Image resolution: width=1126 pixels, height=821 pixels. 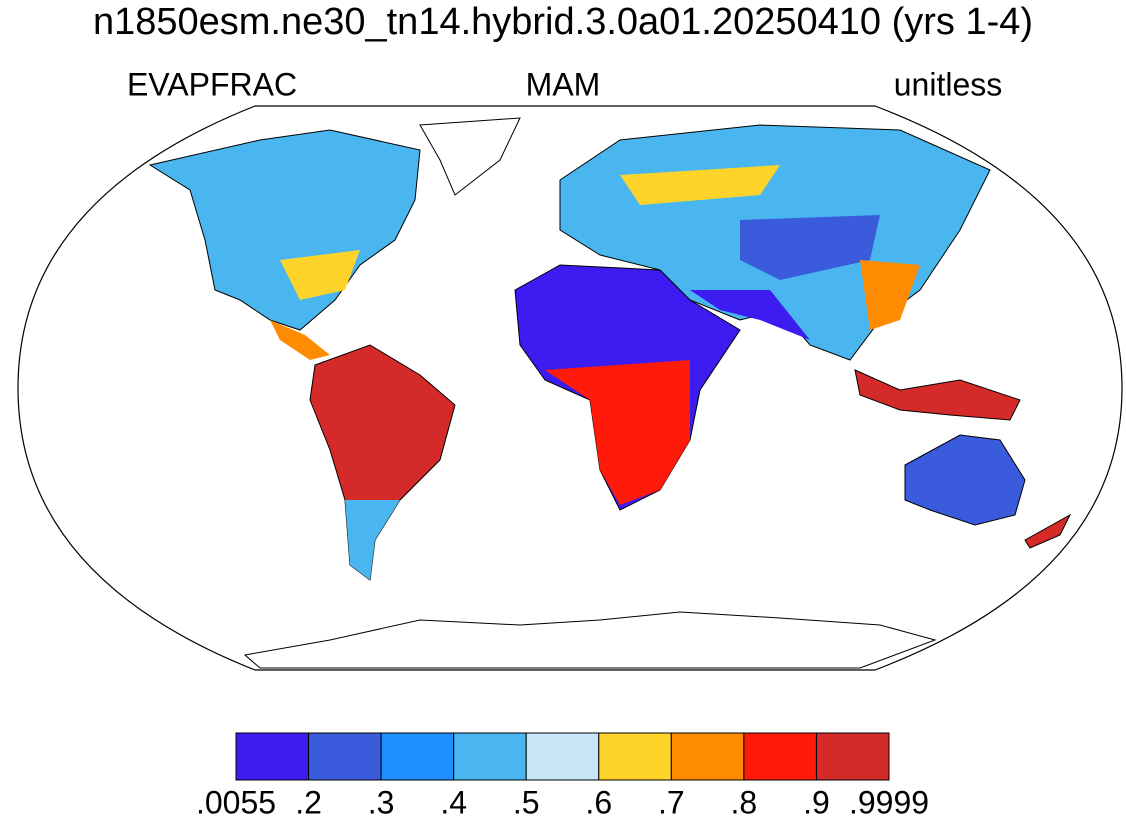 I want to click on north-america, so click(x=284, y=230).